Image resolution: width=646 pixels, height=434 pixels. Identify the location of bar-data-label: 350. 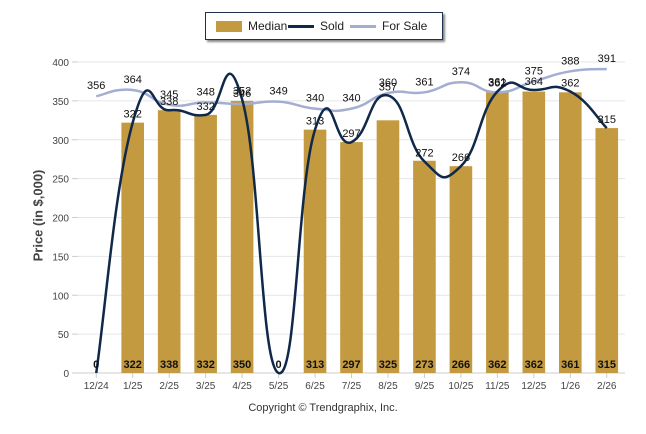
(242, 365).